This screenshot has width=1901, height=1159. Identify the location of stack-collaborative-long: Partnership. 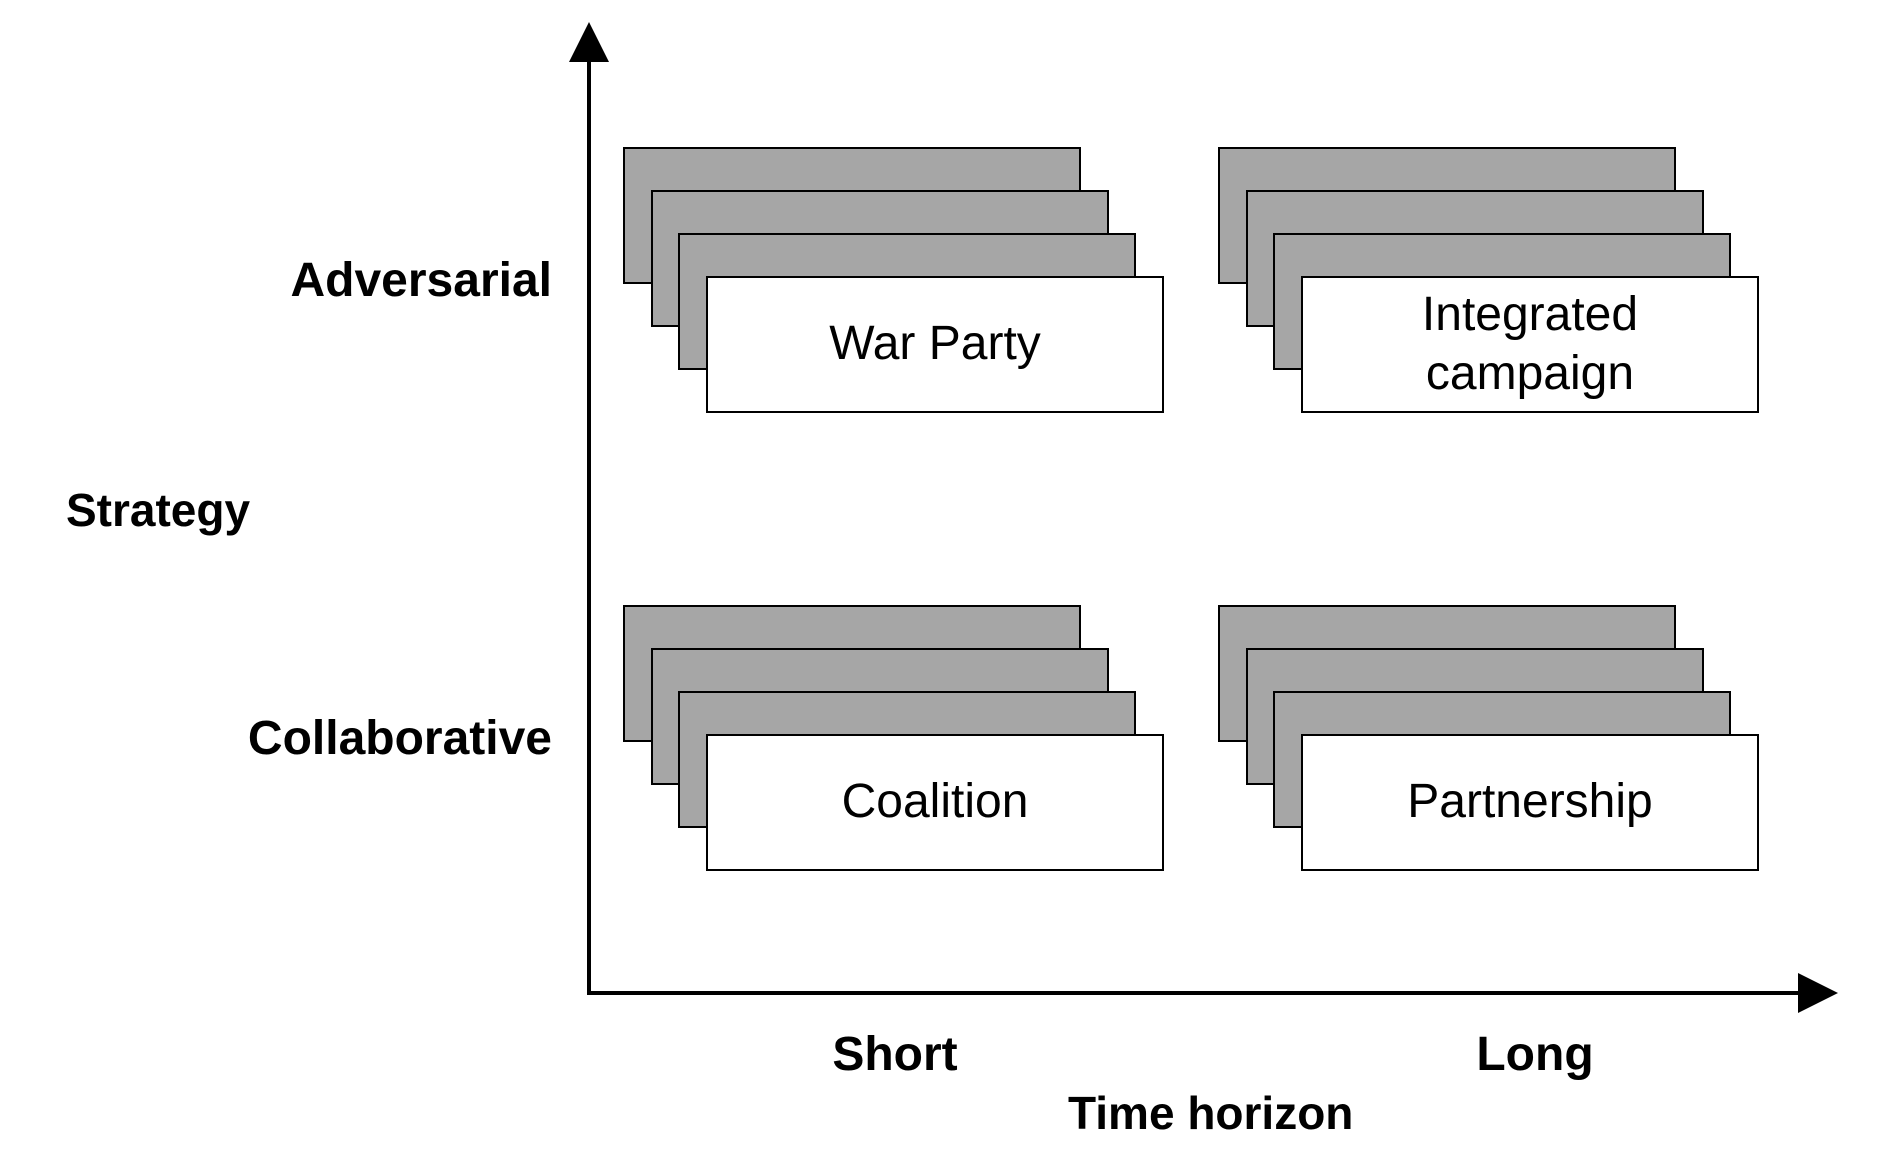
(1503, 738).